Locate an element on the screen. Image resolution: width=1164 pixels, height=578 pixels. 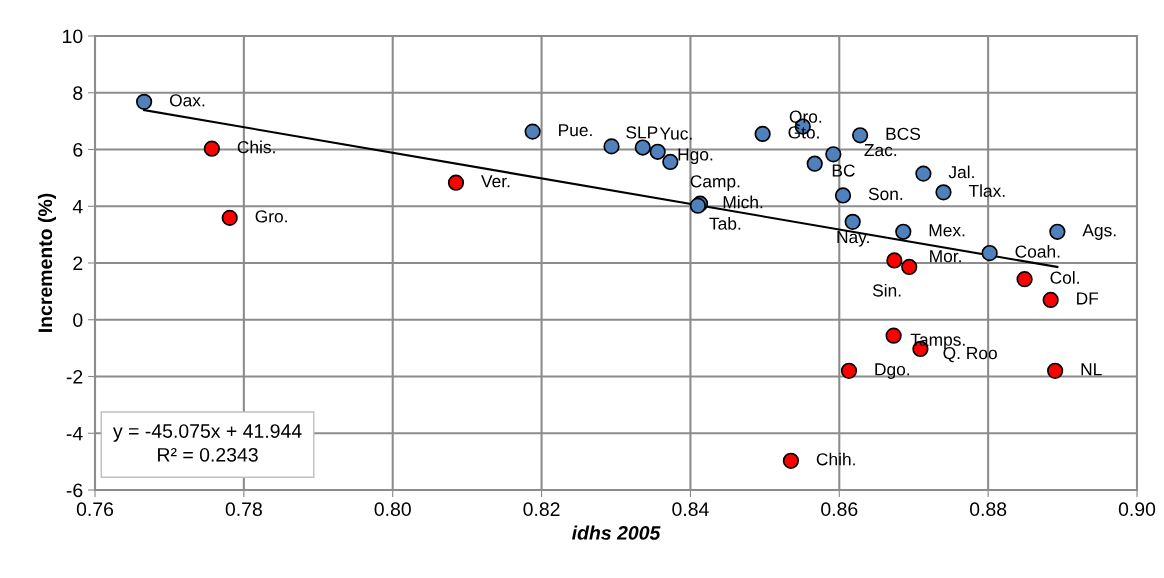
y-tick-label: 6 is located at coordinates (78, 149).